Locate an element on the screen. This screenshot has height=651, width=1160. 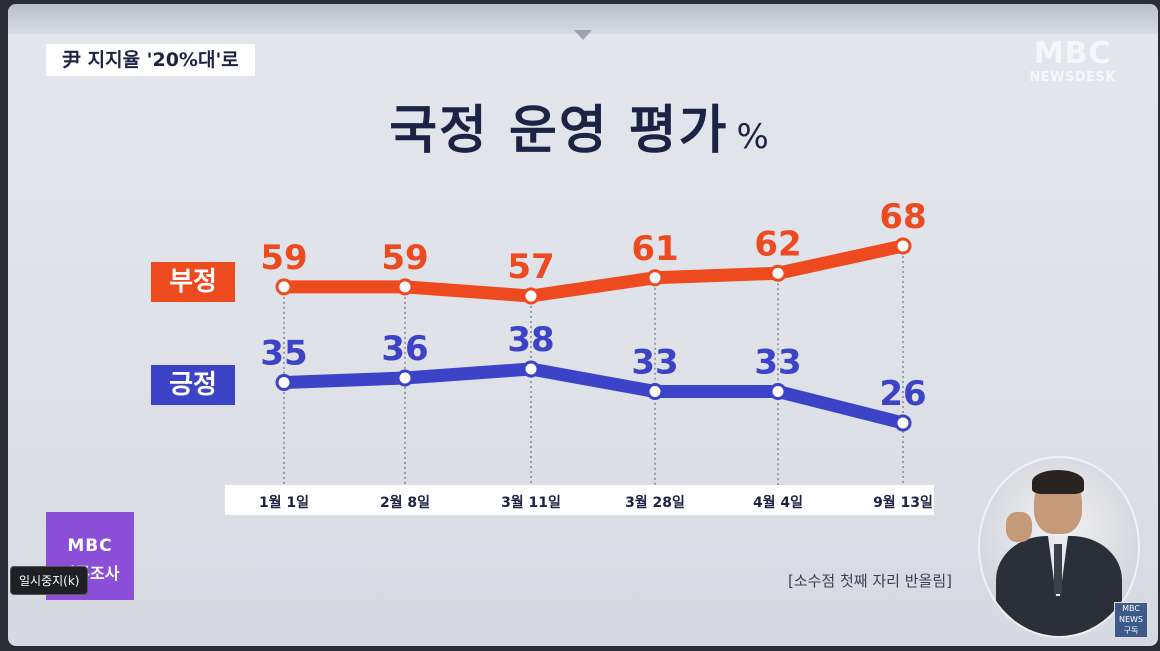
chart-title-text: 국정 운영 평가 is located at coordinates (559, 131).